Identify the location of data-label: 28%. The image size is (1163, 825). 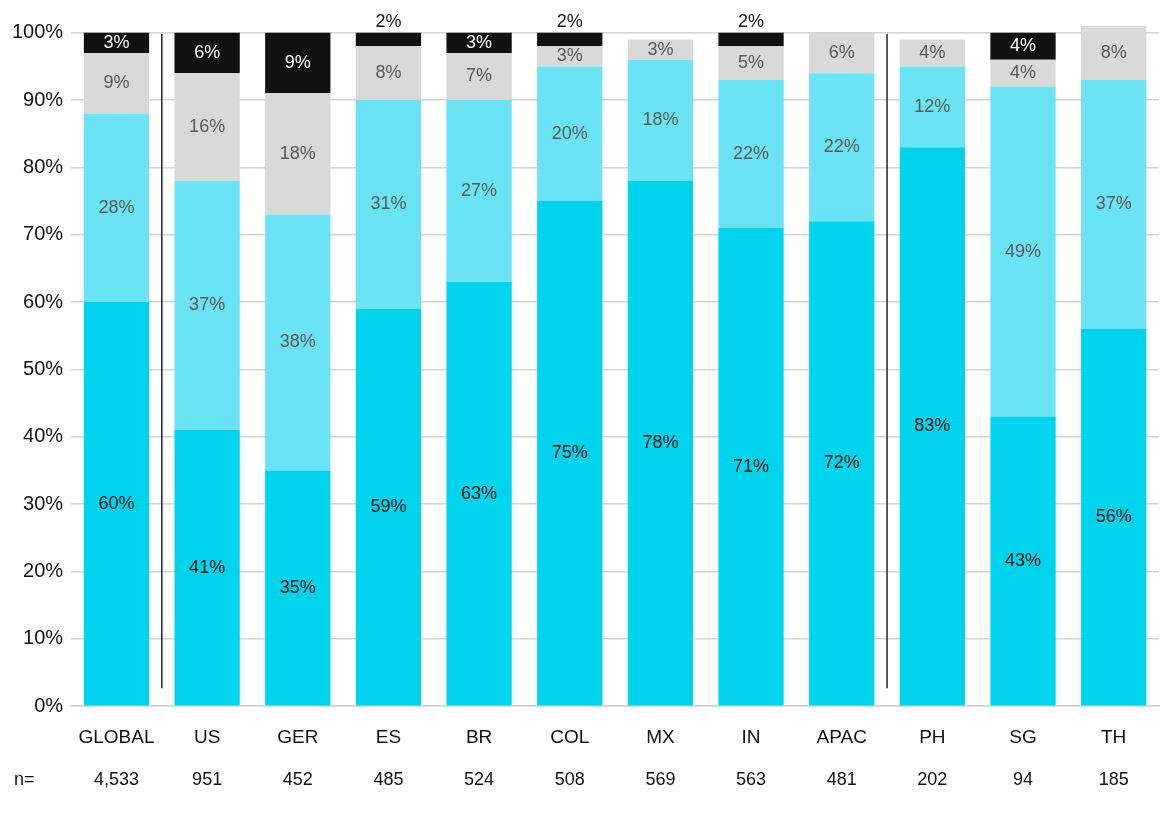
(116, 206).